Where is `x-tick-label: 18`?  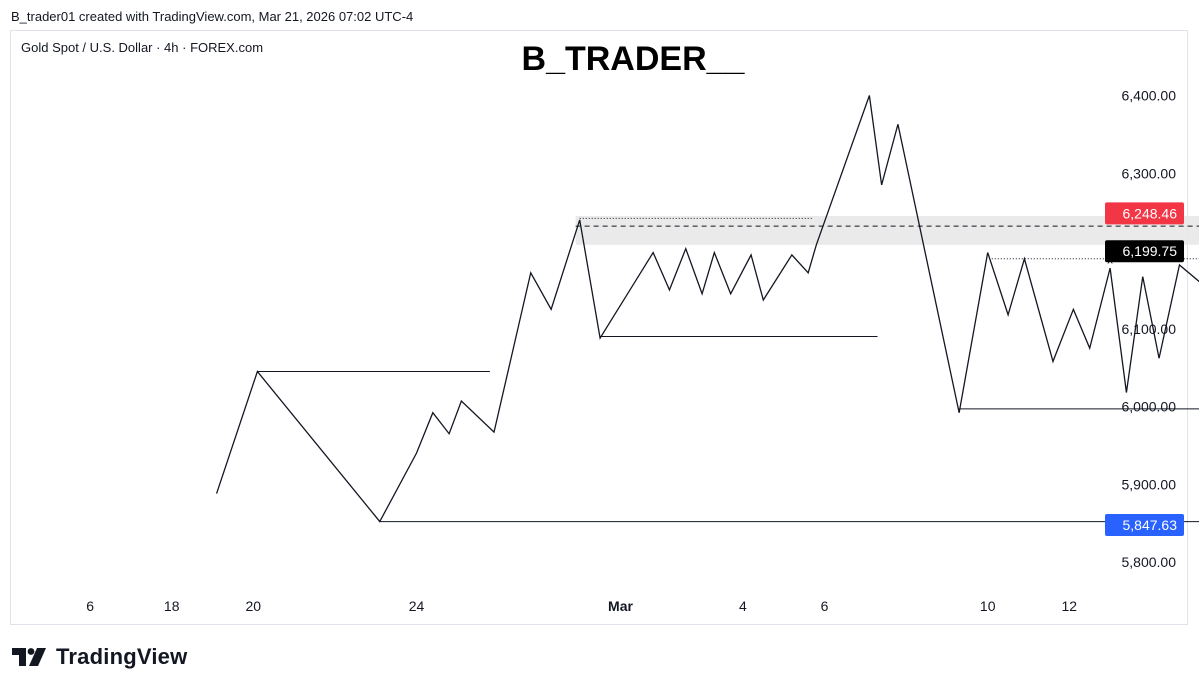
x-tick-label: 18 is located at coordinates (172, 606).